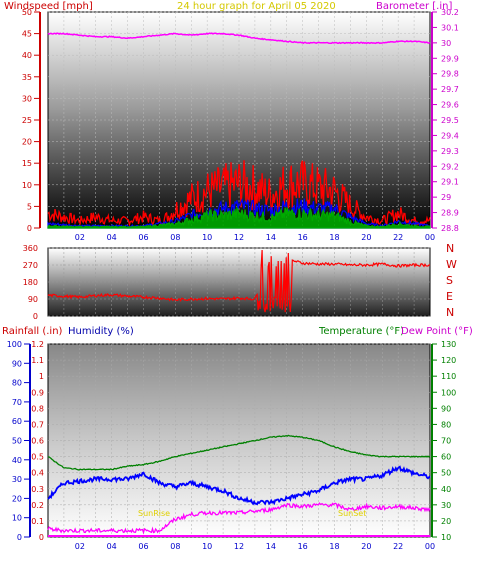 The image size is (477, 562). Describe the element at coordinates (37, 521) in the screenshot. I see `rain-tick-label: 0.1` at that location.